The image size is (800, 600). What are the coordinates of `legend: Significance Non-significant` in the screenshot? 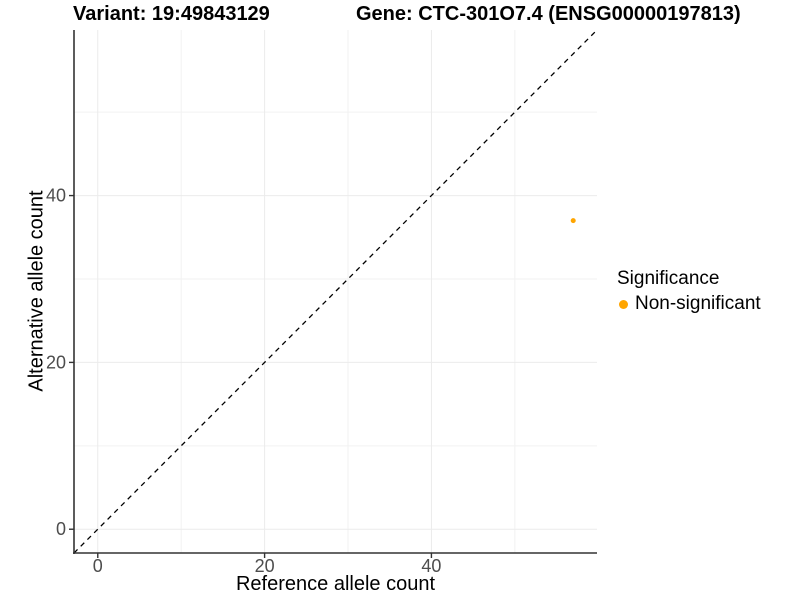 It's located at (687, 291).